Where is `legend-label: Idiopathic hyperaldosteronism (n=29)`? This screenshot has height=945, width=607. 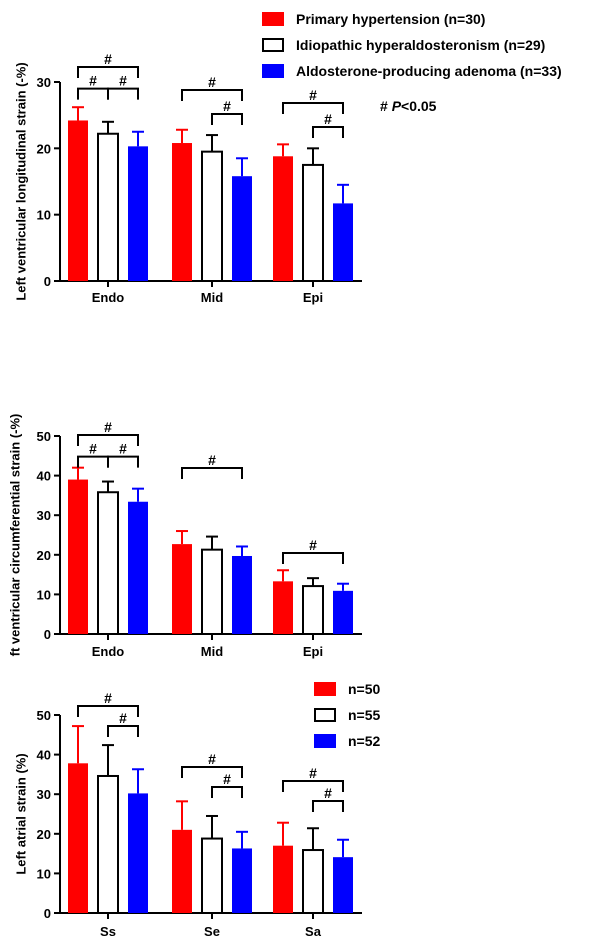 legend-label: Idiopathic hyperaldosteronism (n=29) is located at coordinates (421, 45).